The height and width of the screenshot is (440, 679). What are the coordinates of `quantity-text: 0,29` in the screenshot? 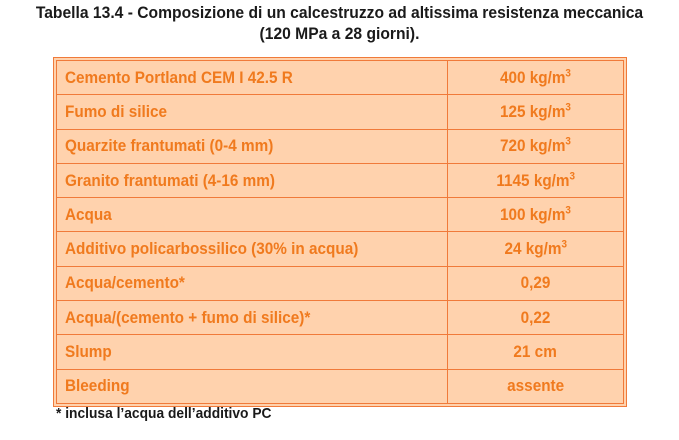 It's located at (535, 283).